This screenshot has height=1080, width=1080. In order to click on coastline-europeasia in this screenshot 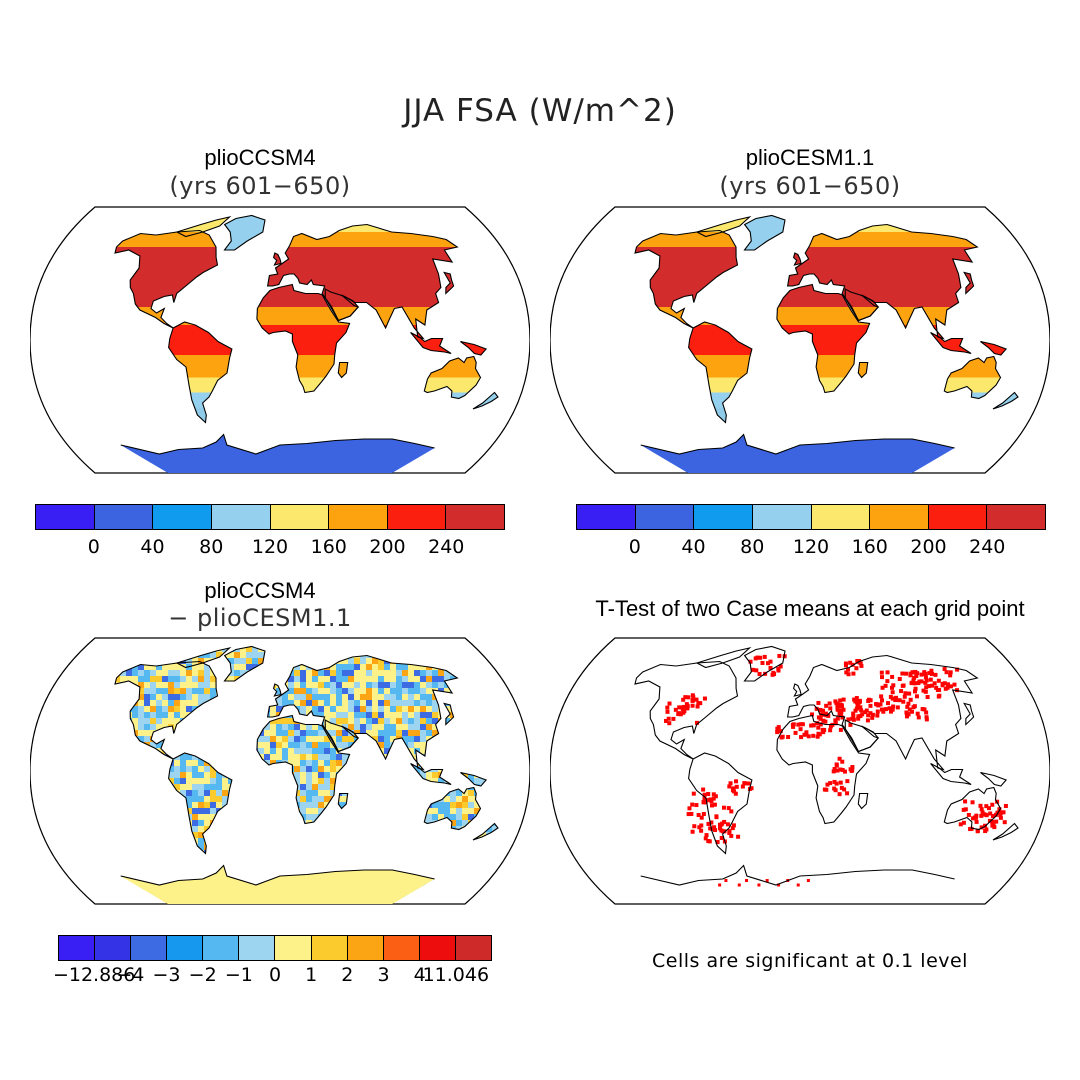, I will do `click(882, 281)`.